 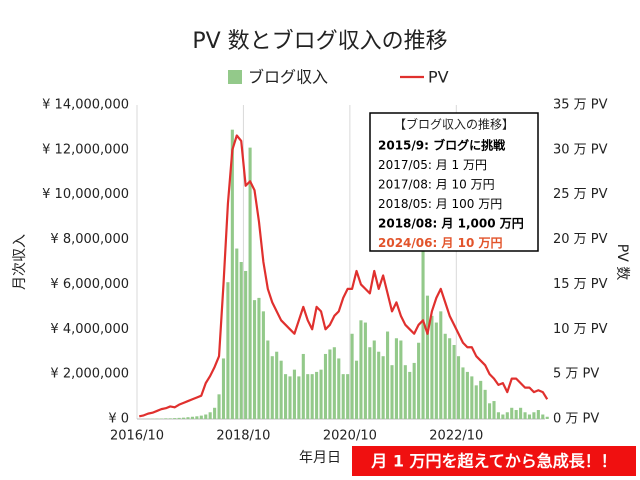 I want to click on banner-box, so click(x=494, y=461).